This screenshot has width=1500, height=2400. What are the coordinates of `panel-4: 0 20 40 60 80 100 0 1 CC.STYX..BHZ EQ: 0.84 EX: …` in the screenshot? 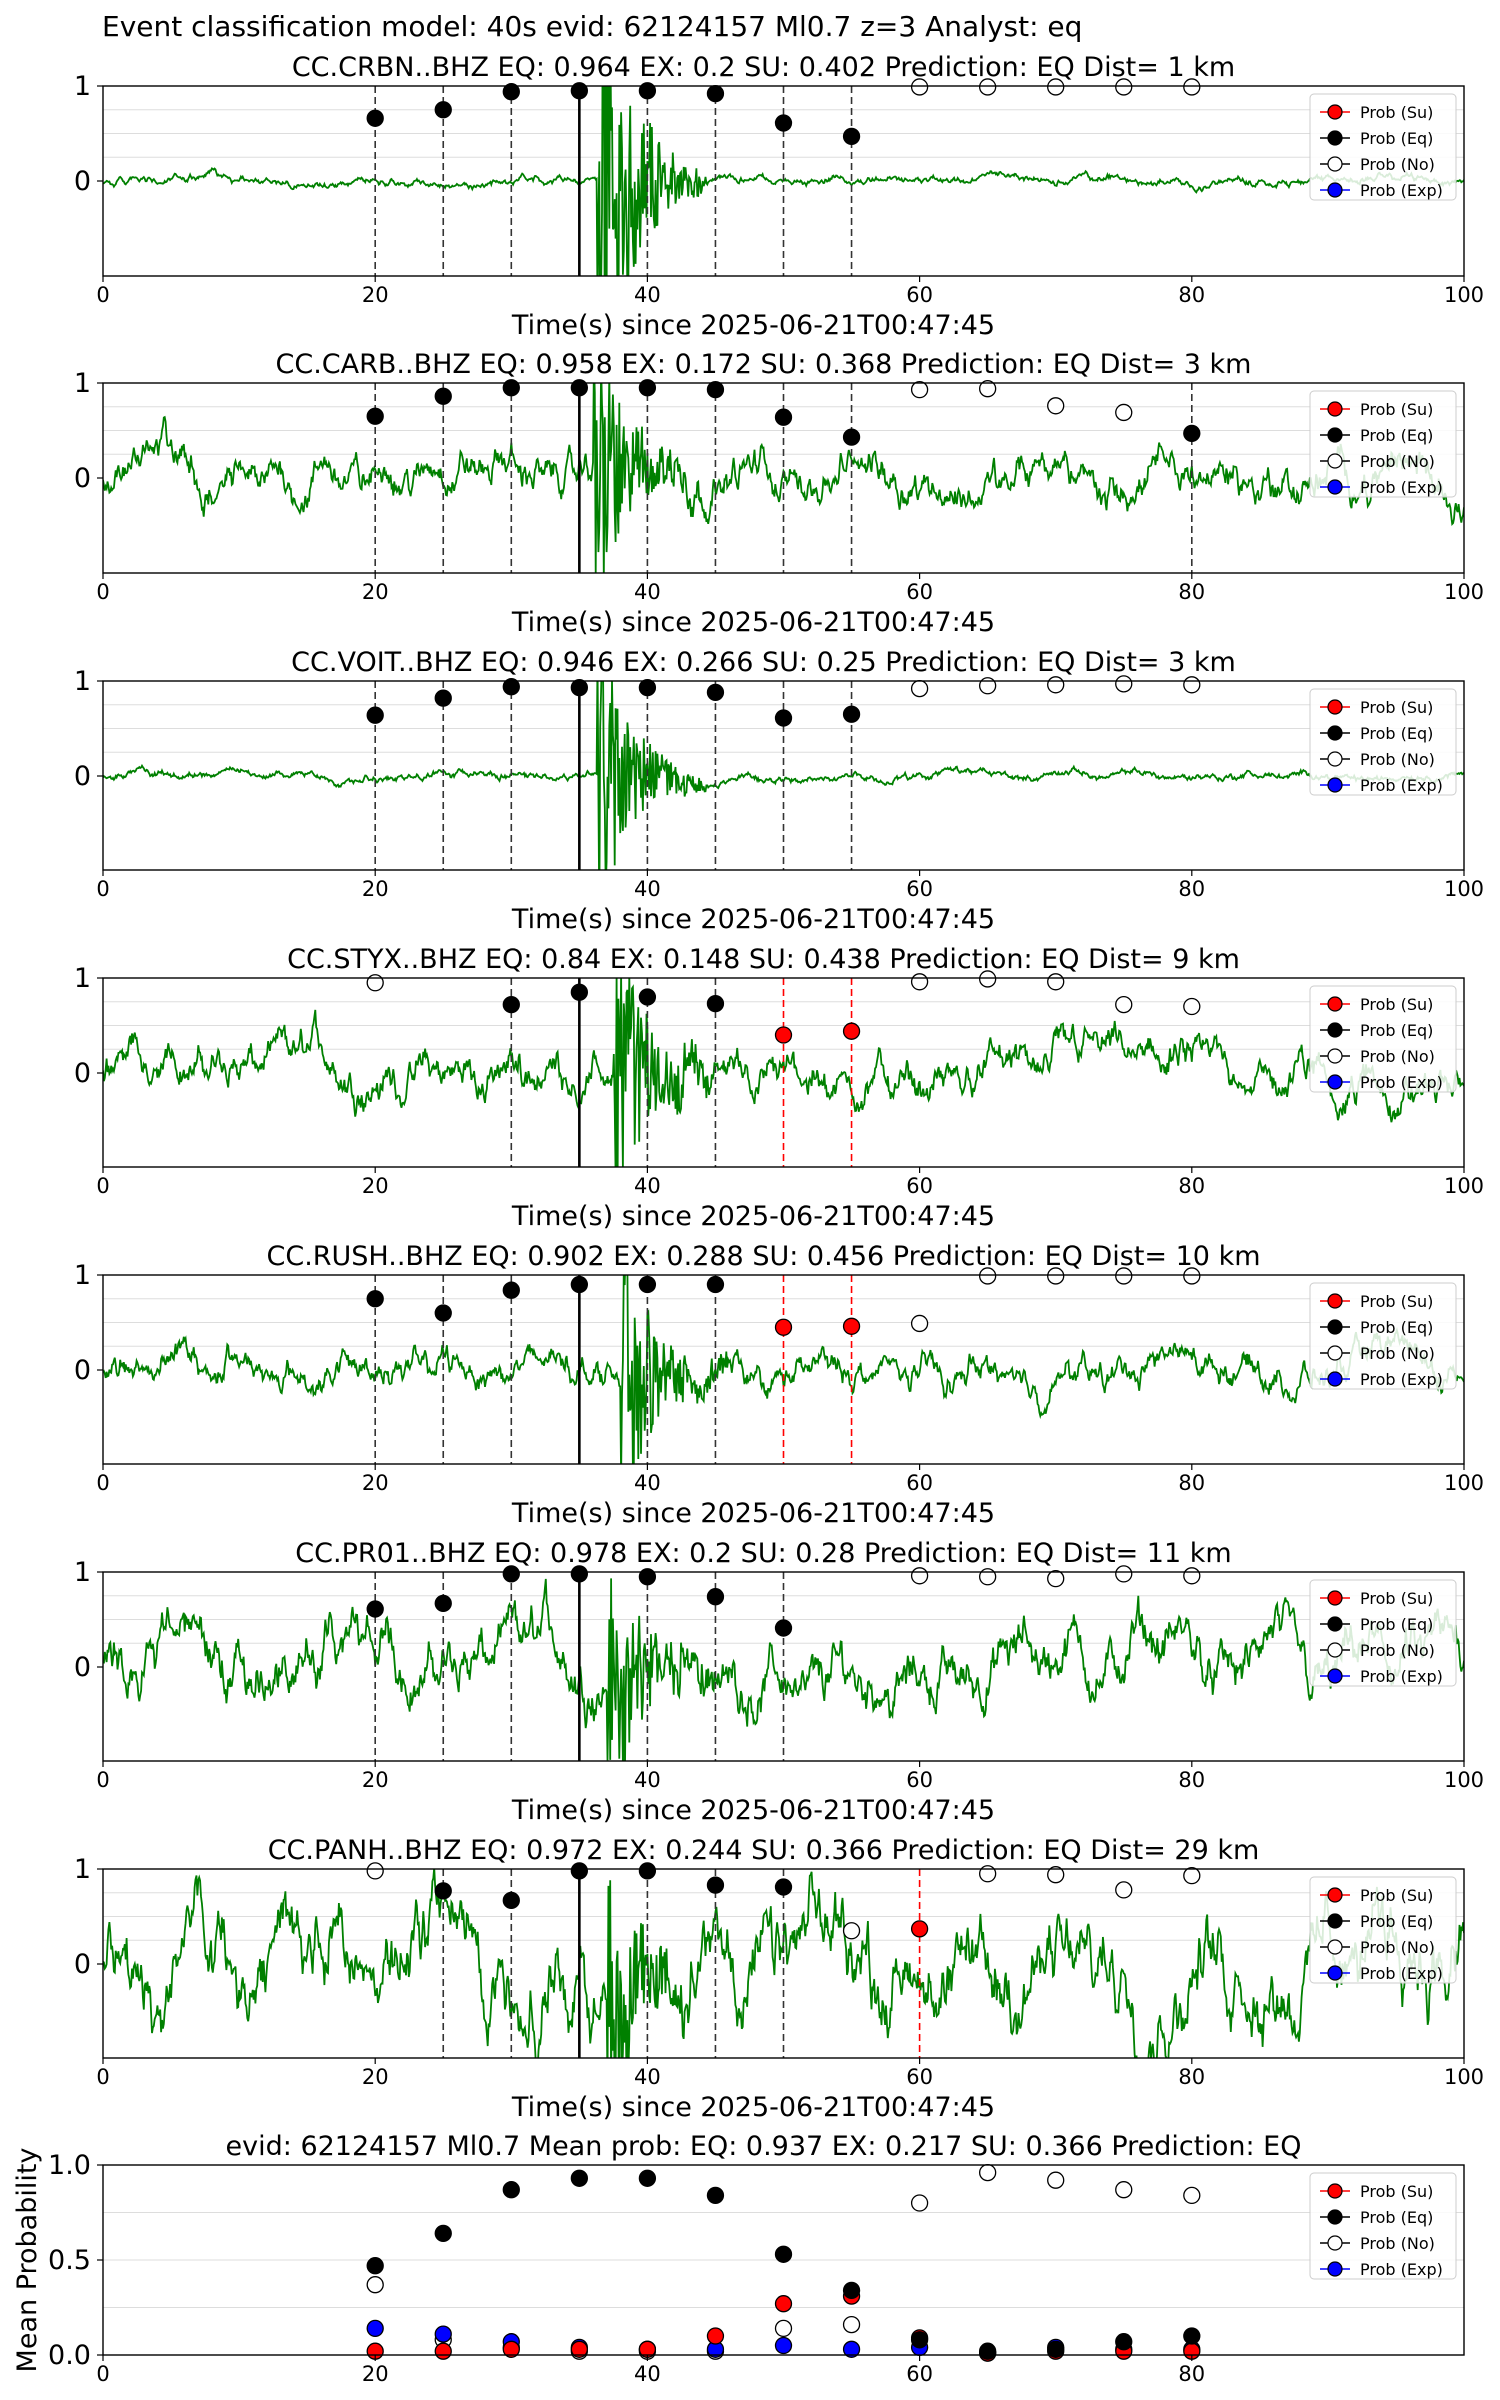 It's located at (779, 1088).